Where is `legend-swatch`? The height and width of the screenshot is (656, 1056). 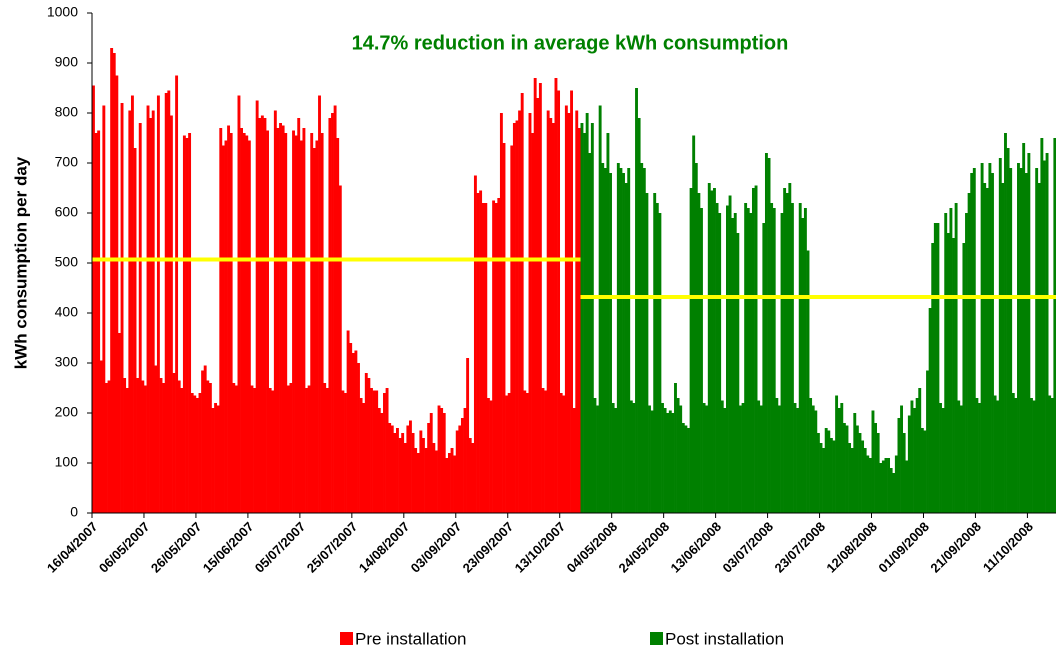 legend-swatch is located at coordinates (656, 638).